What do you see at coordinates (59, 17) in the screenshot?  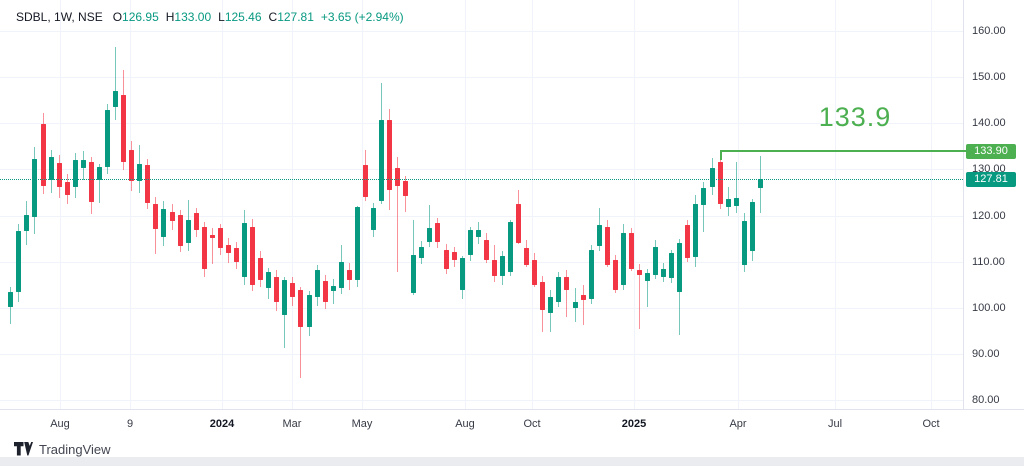 I see `symbol-title: SDBL, 1W, NSE` at bounding box center [59, 17].